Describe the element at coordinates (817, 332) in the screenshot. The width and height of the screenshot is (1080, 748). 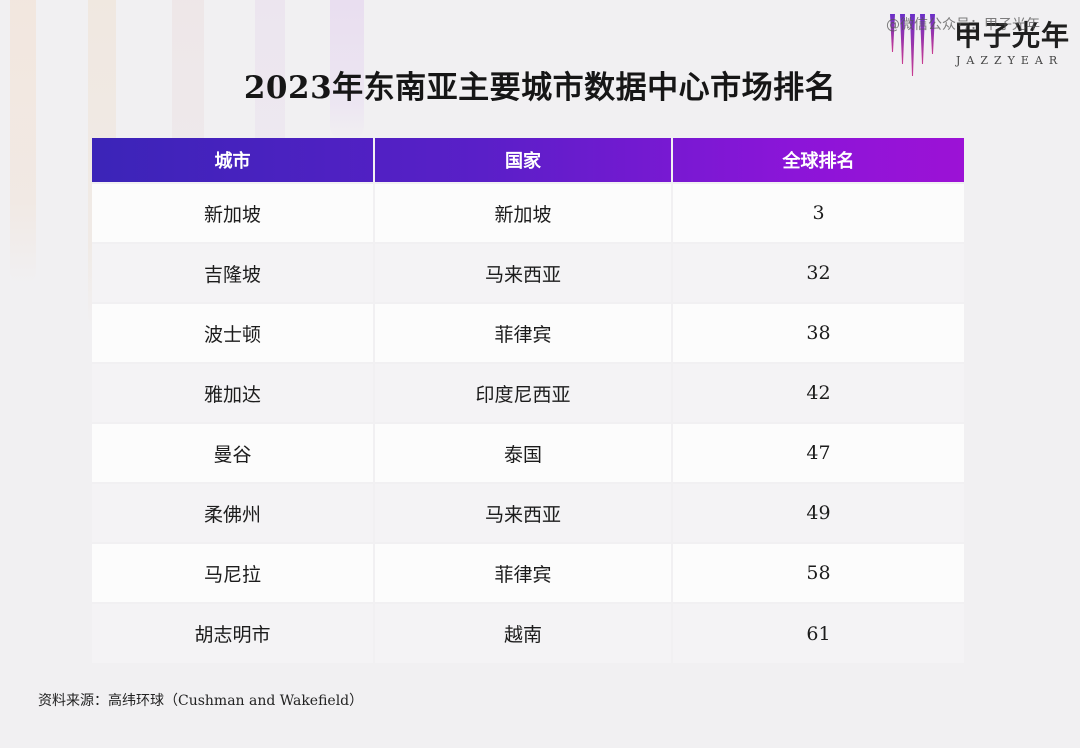
I see `rank-cell: 38` at that location.